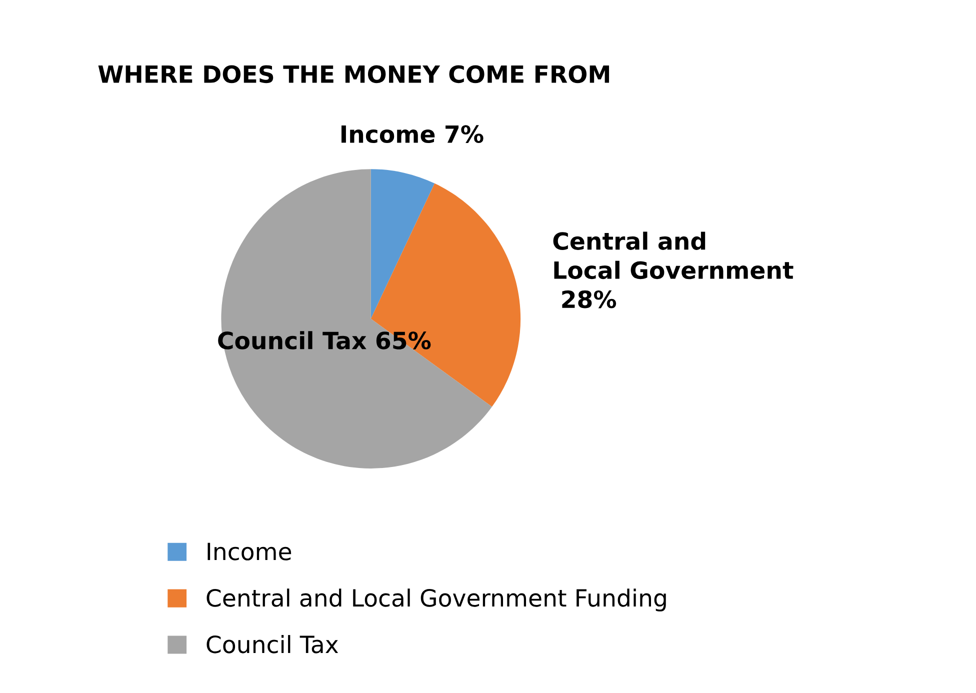 The height and width of the screenshot is (693, 976). Describe the element at coordinates (272, 644) in the screenshot. I see `legend-label: Council Tax` at that location.